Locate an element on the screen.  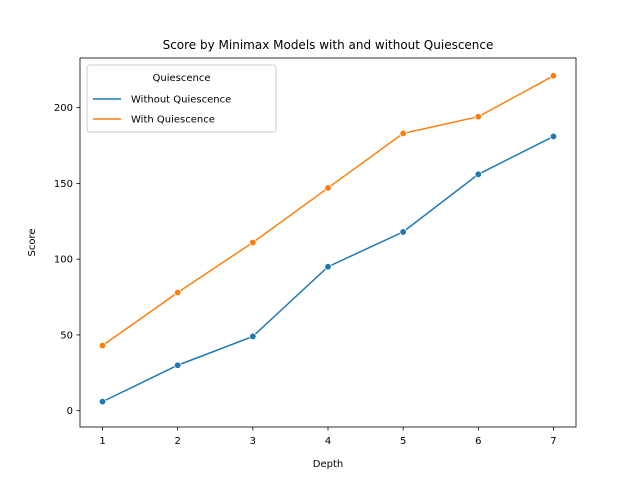
legend-box is located at coordinates (181, 98).